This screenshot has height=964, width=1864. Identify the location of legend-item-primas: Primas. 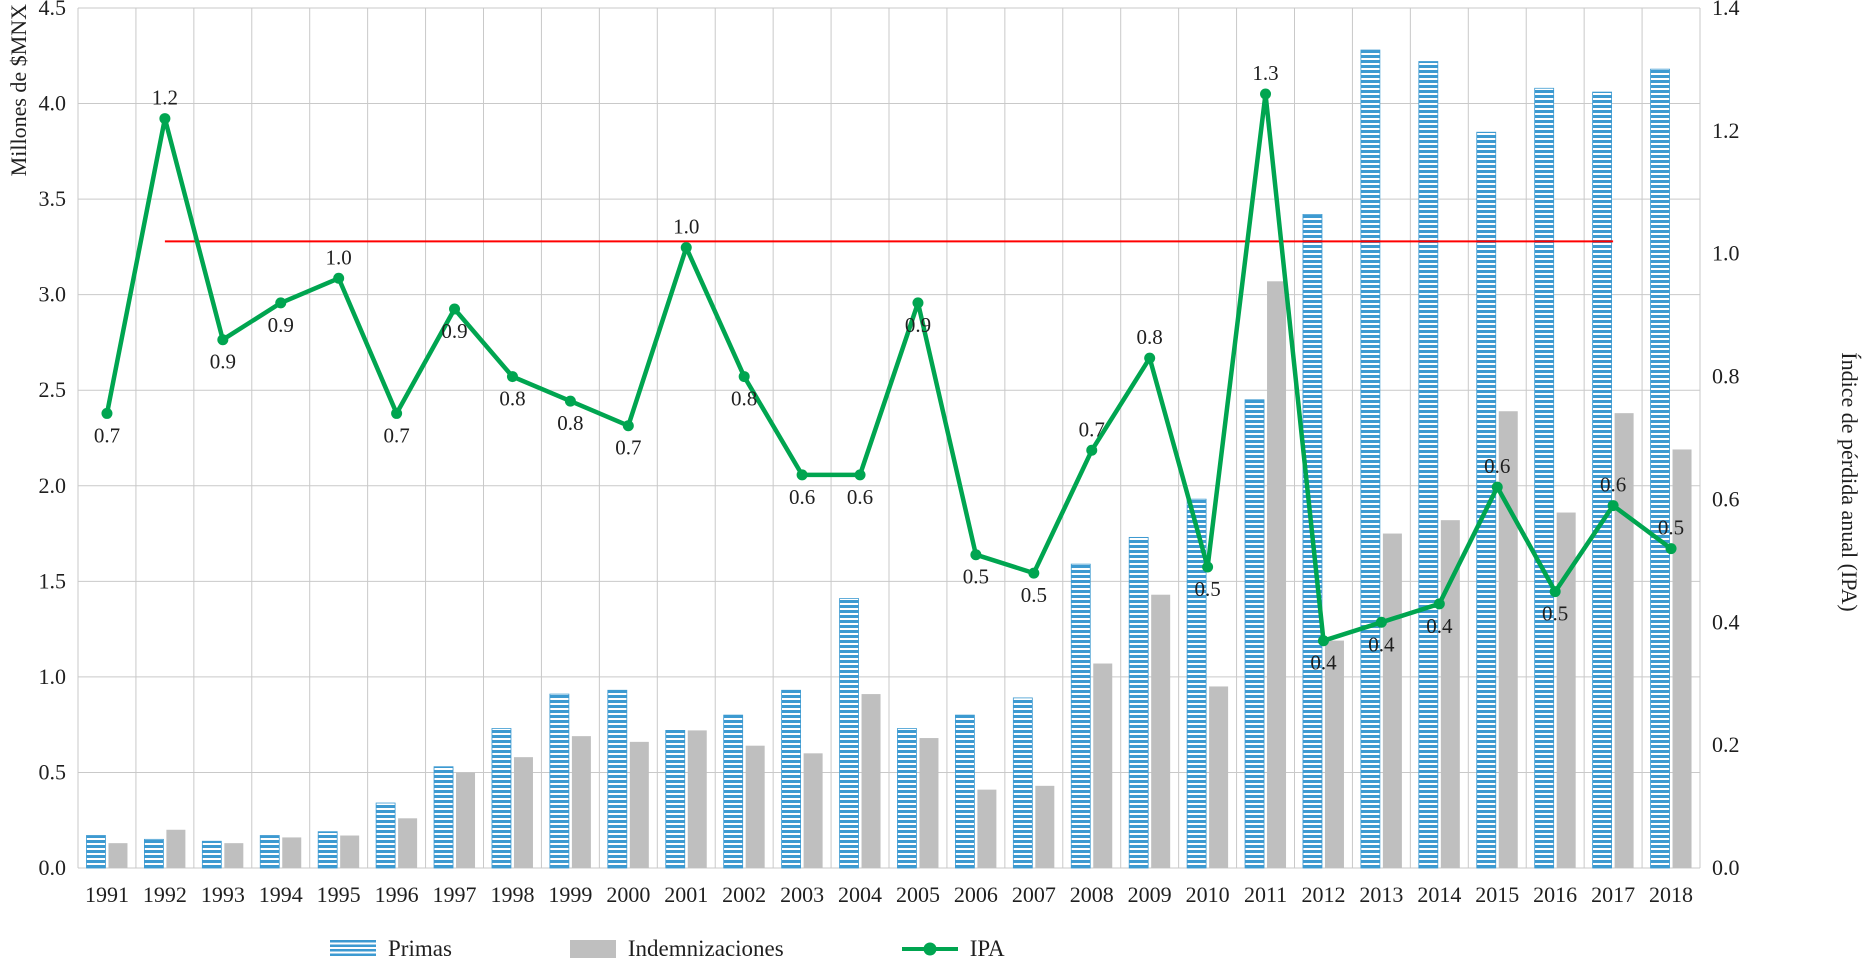
(391, 949).